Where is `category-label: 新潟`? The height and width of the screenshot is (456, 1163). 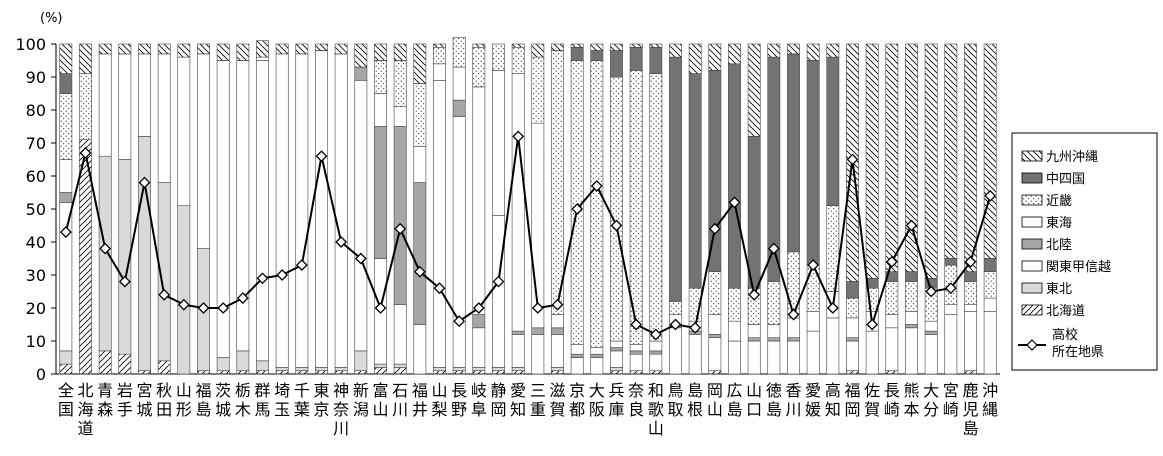
category-label: 新潟 is located at coordinates (361, 400).